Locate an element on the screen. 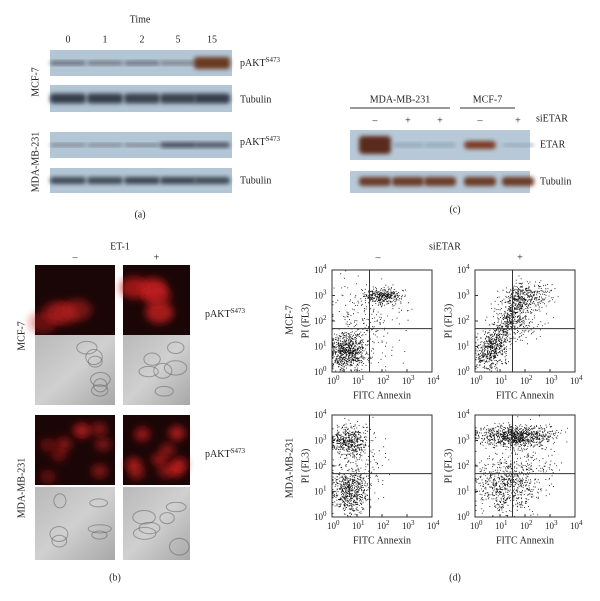  lane-label: 0 is located at coordinates (68, 39).